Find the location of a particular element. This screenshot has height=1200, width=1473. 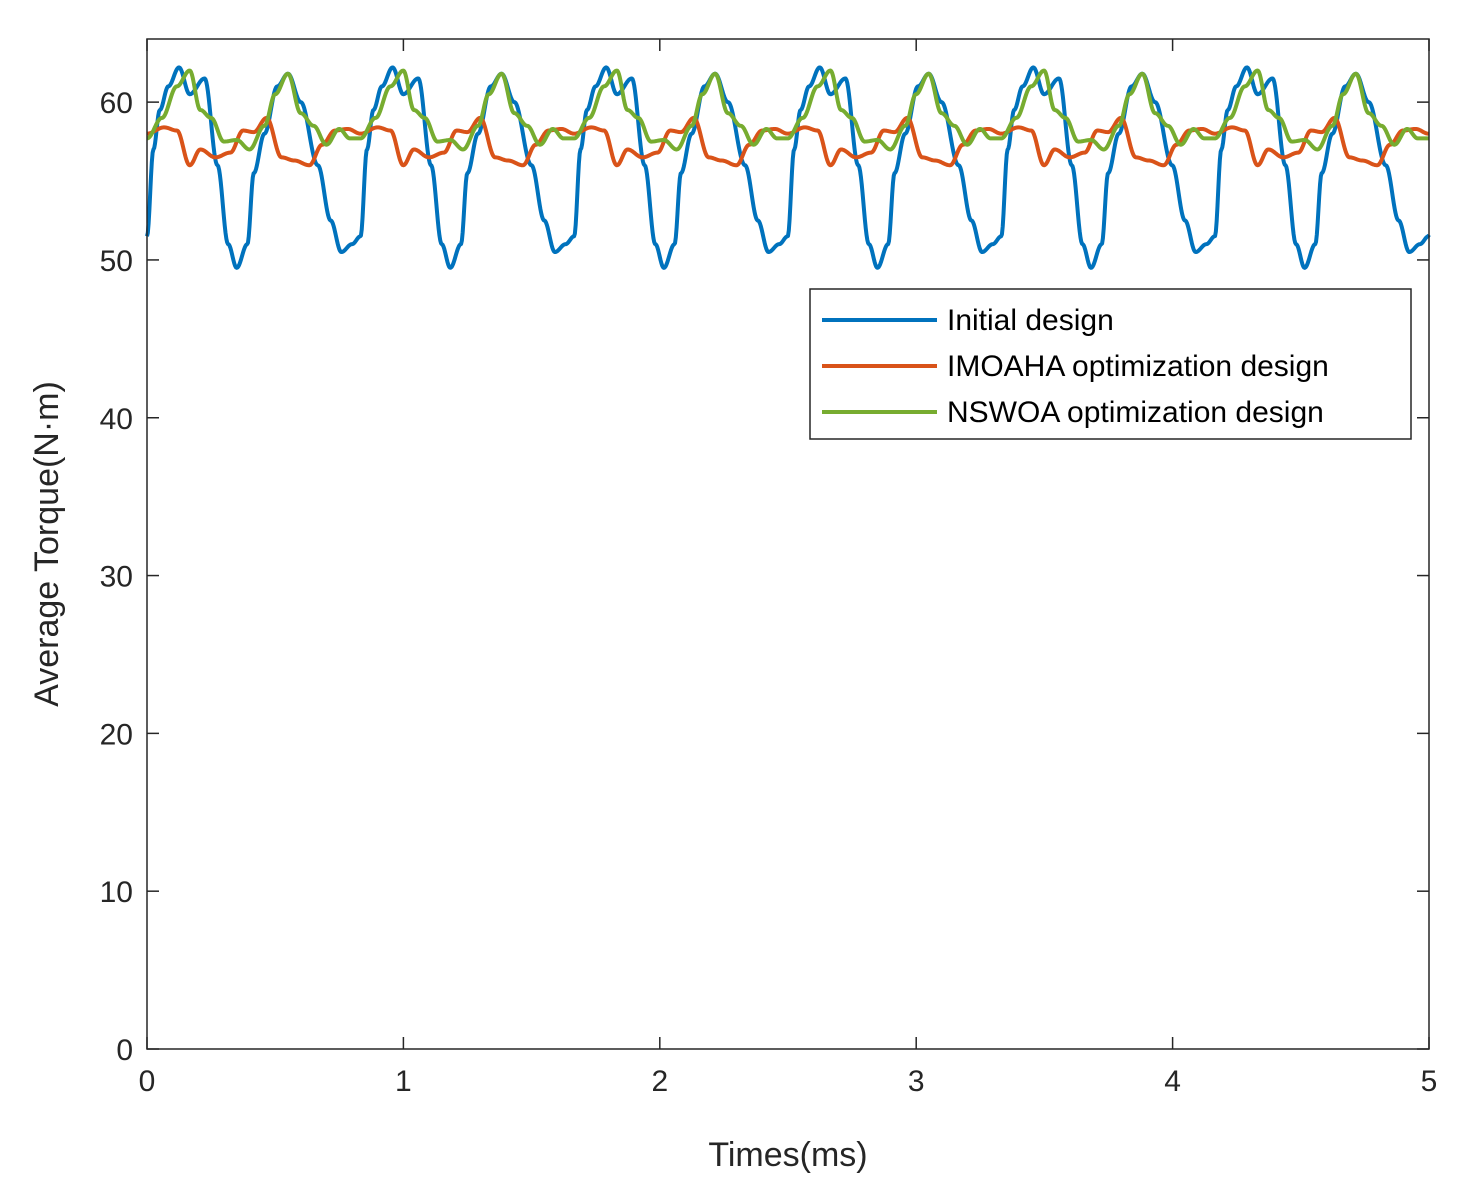

x-tick-label-5: 5 is located at coordinates (1429, 1081).